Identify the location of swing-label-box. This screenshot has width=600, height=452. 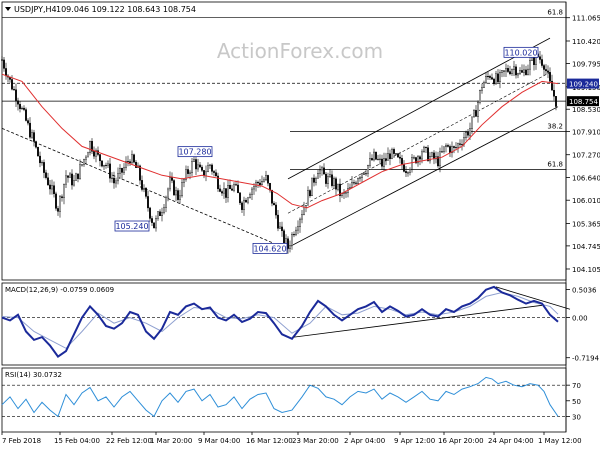
(132, 226).